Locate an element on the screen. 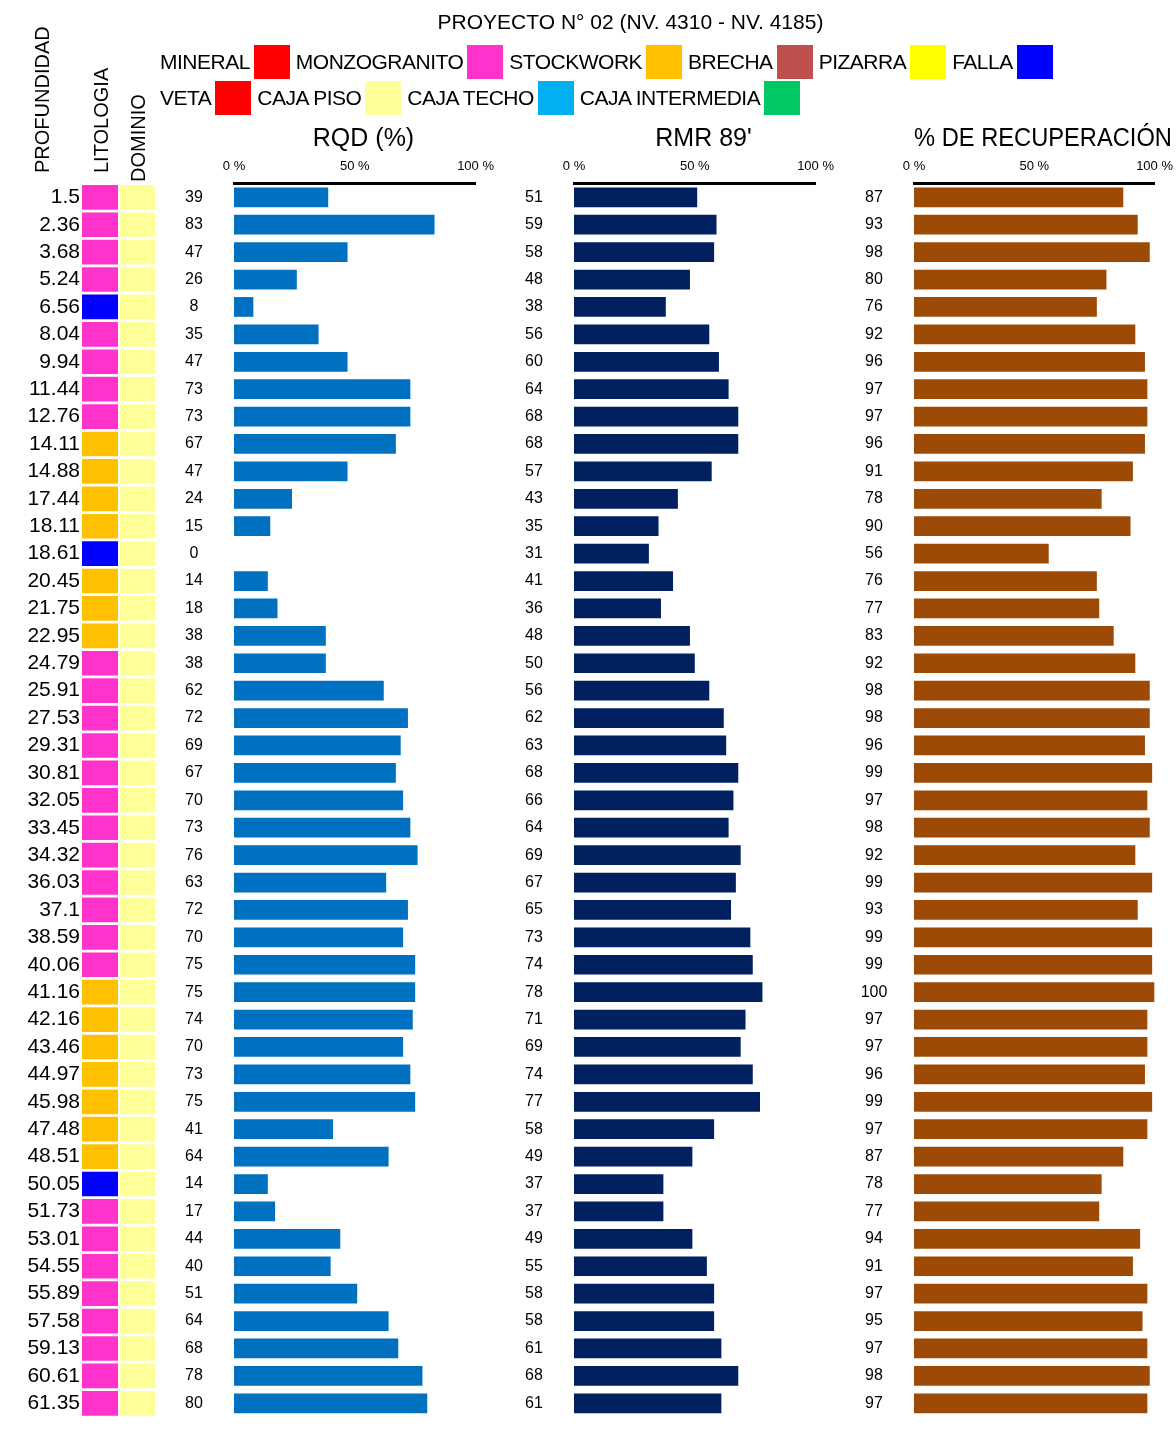  data-label: 96 is located at coordinates (874, 744).